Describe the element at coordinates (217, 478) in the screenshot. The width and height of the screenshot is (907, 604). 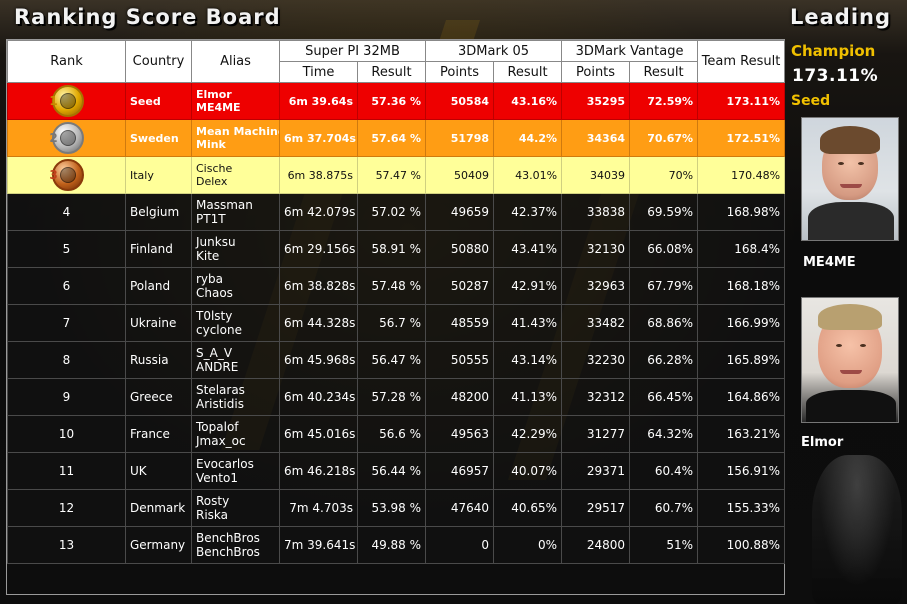
I see `alias-secondary: Vento1` at that location.